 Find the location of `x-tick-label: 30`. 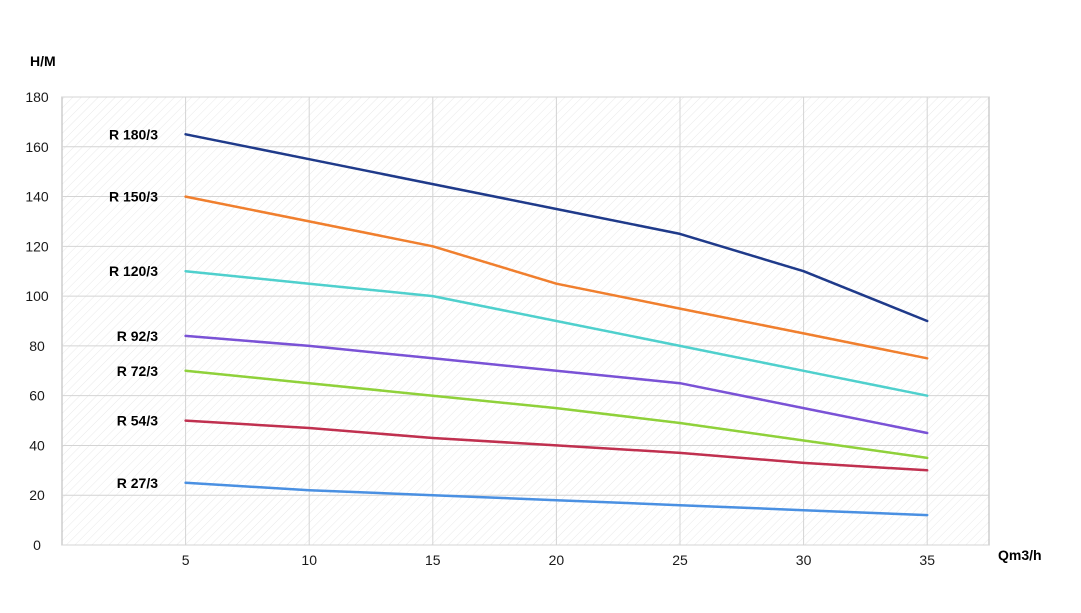

x-tick-label: 30 is located at coordinates (804, 560).